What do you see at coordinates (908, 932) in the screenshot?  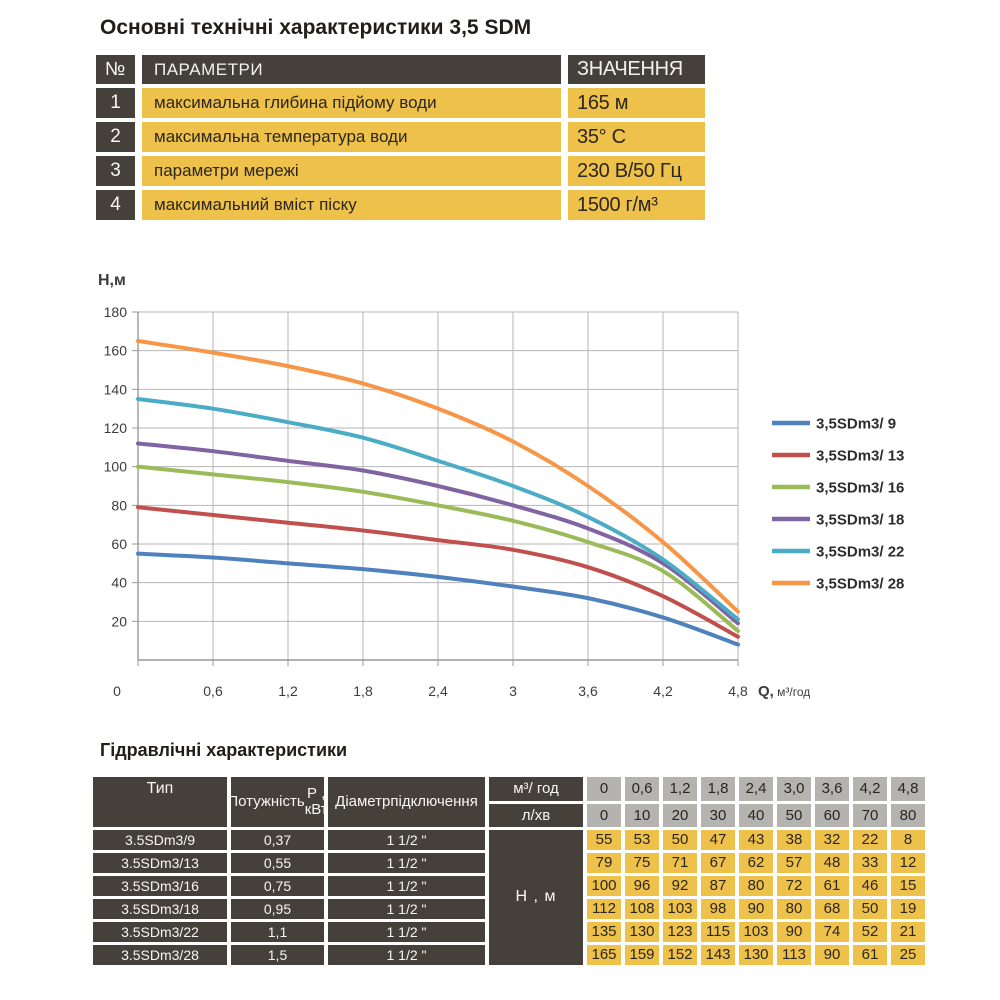 I see `hydro-head-value-cell: 21` at bounding box center [908, 932].